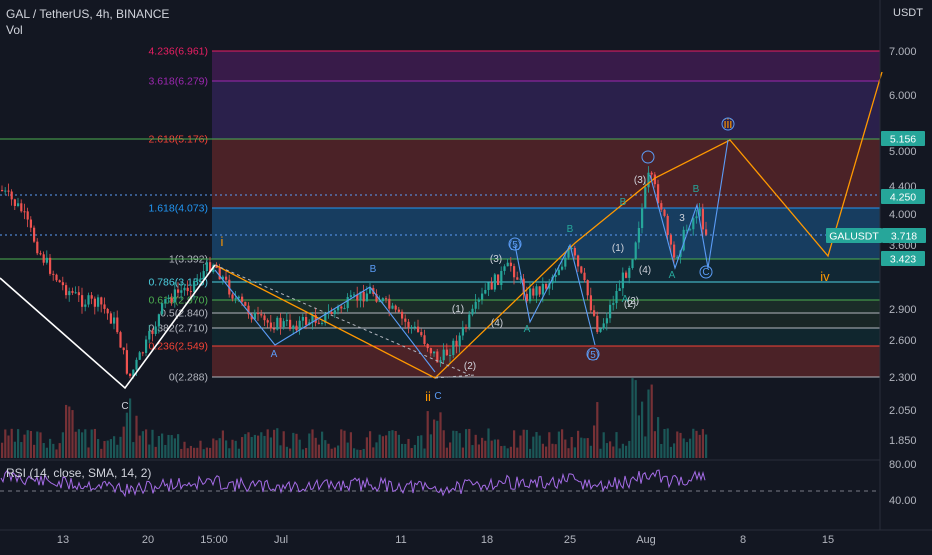 This screenshot has height=555, width=932. What do you see at coordinates (184, 314) in the screenshot?
I see `fib-level-label: 0.5(2.840)` at bounding box center [184, 314].